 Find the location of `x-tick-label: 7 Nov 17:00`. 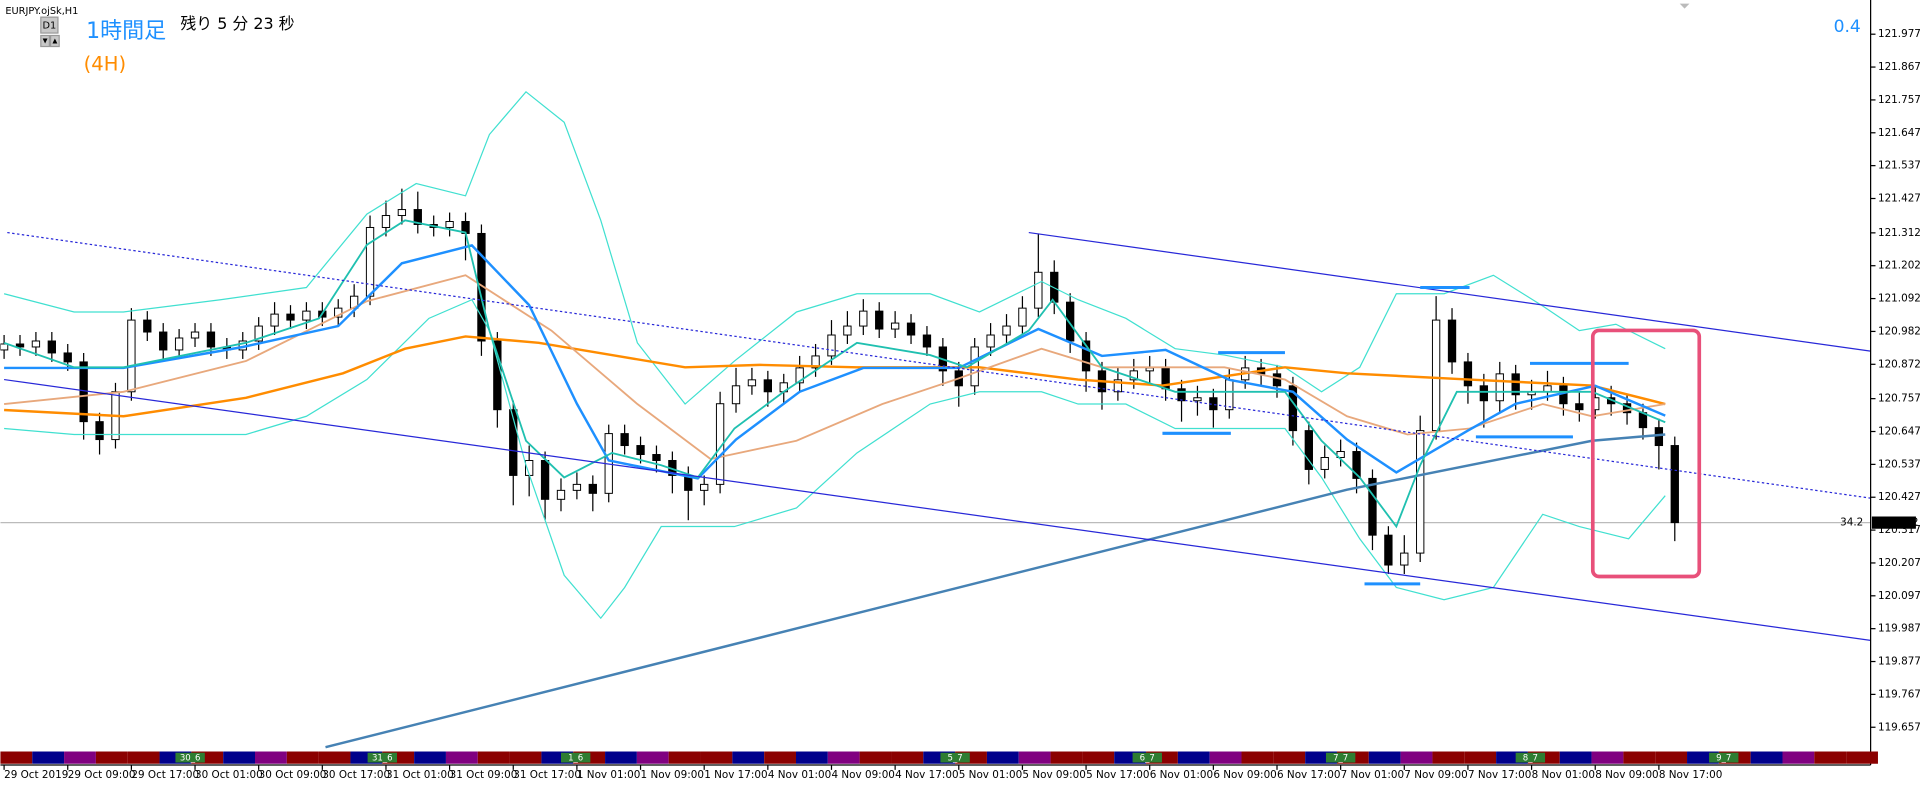

x-tick-label: 7 Nov 17:00 is located at coordinates (1499, 775).